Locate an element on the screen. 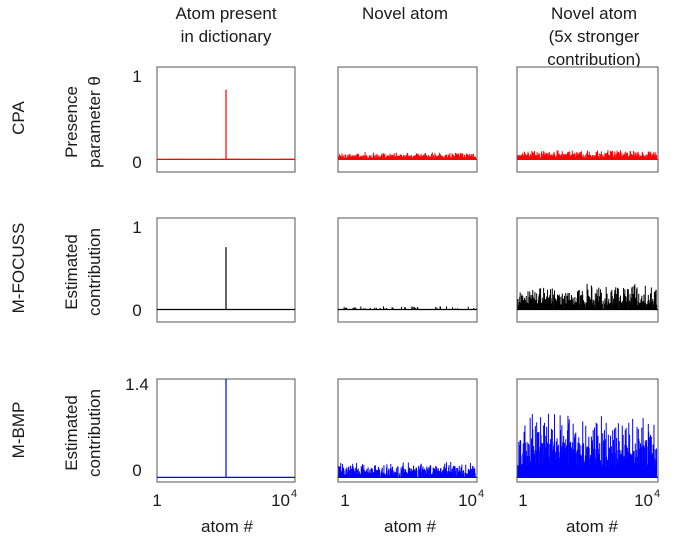  panel-m-bmp-col2 is located at coordinates (407, 430).